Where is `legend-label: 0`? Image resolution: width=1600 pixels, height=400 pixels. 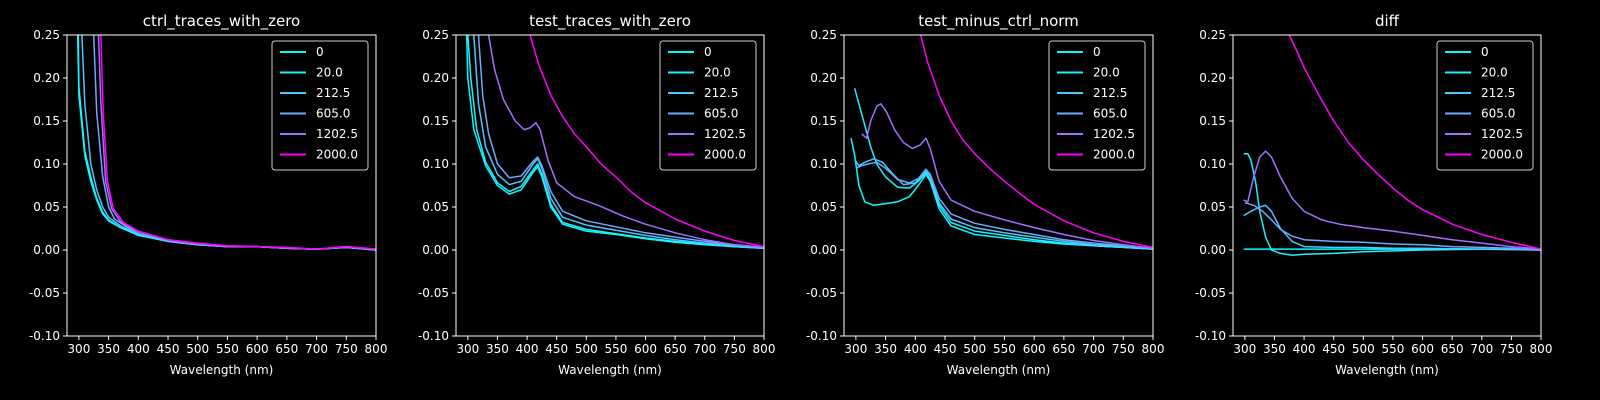 legend-label: 0 is located at coordinates (1485, 52).